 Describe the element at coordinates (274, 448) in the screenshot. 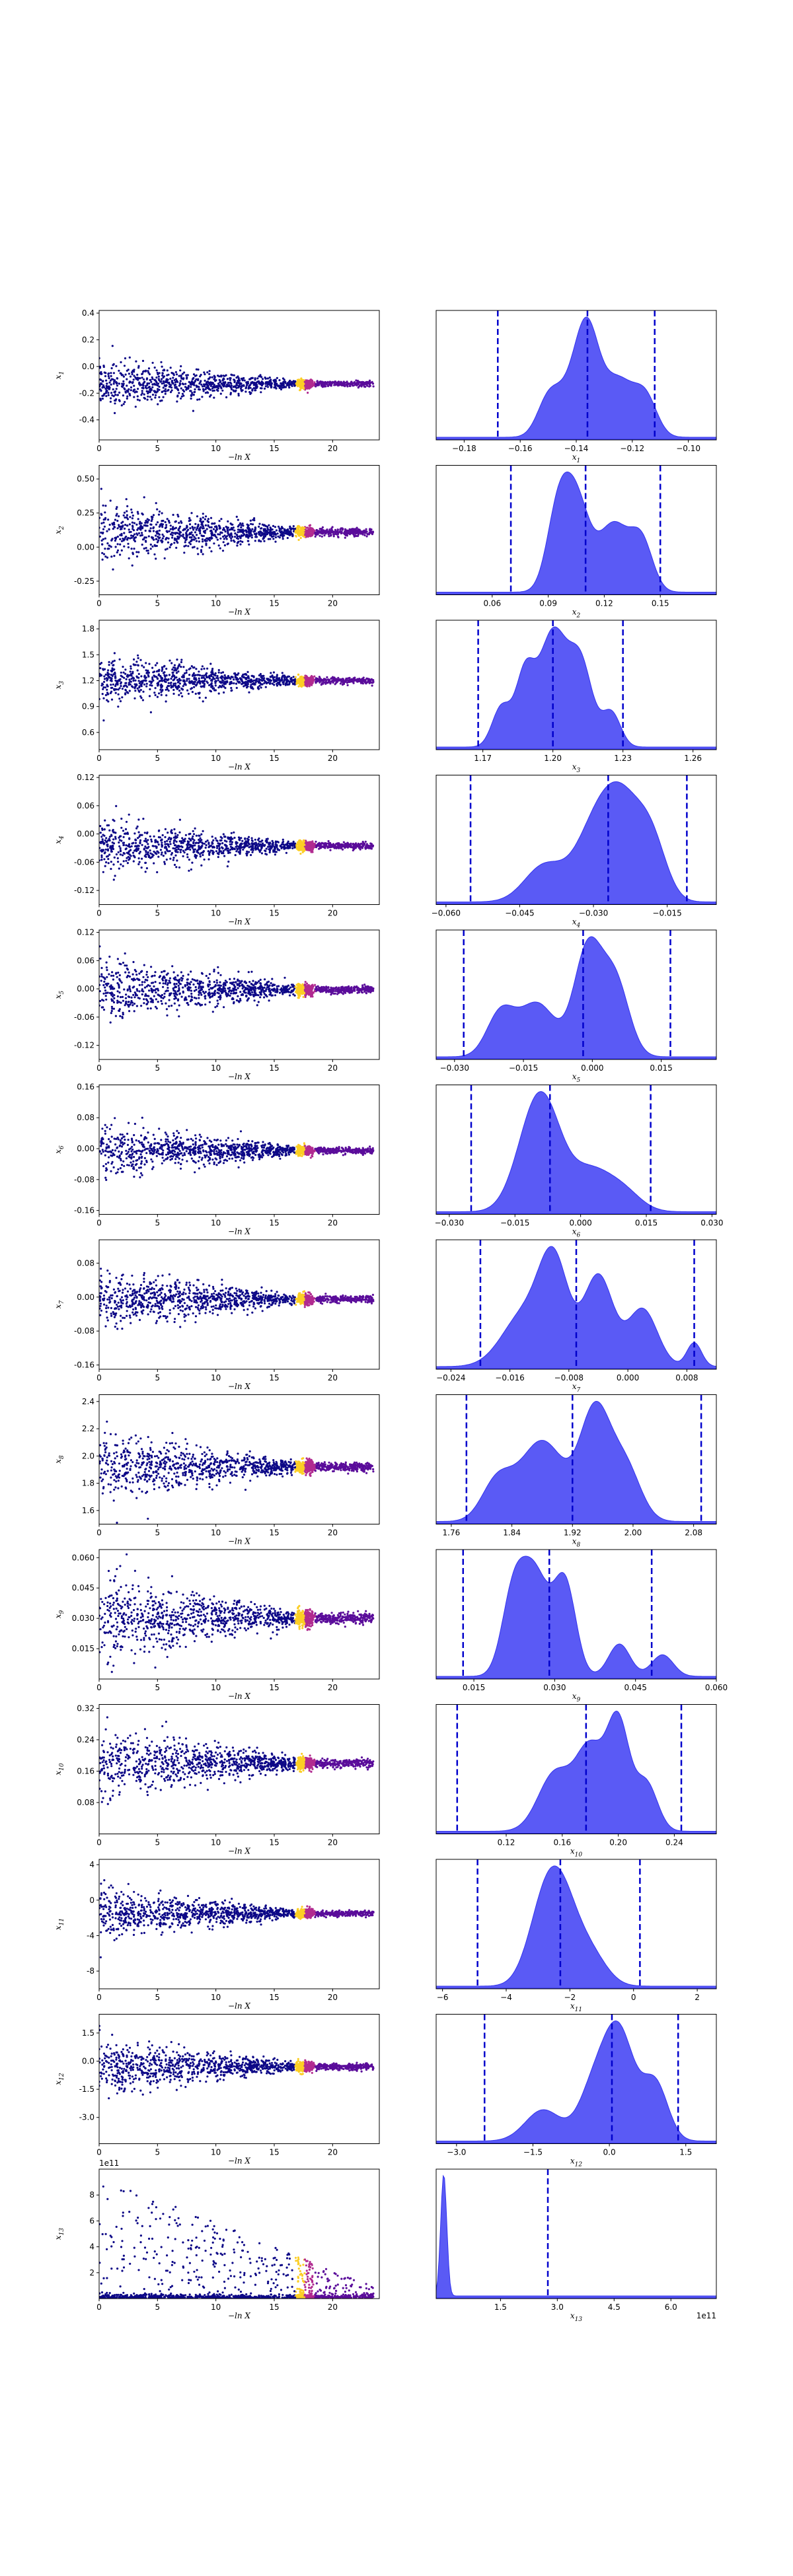

I see `trace-xtick-label: 15` at that location.